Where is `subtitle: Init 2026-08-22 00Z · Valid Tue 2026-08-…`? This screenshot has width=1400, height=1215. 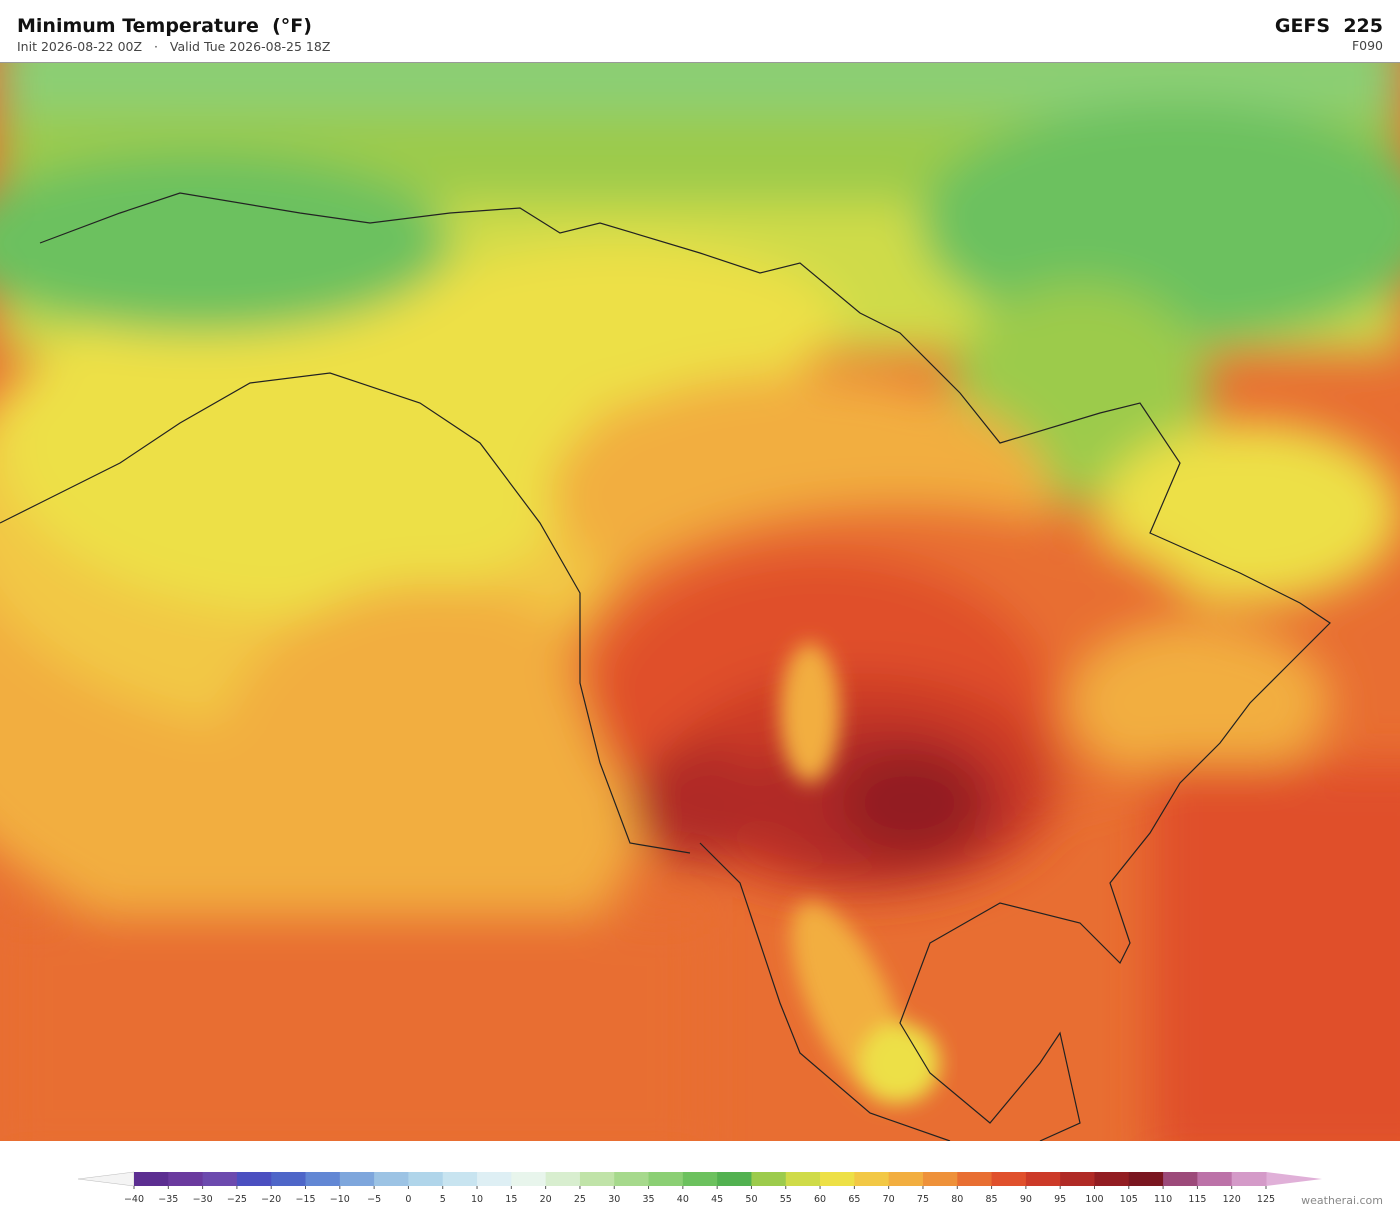 subtitle: Init 2026-08-22 00Z · Valid Tue 2026-08-… is located at coordinates (173, 46).